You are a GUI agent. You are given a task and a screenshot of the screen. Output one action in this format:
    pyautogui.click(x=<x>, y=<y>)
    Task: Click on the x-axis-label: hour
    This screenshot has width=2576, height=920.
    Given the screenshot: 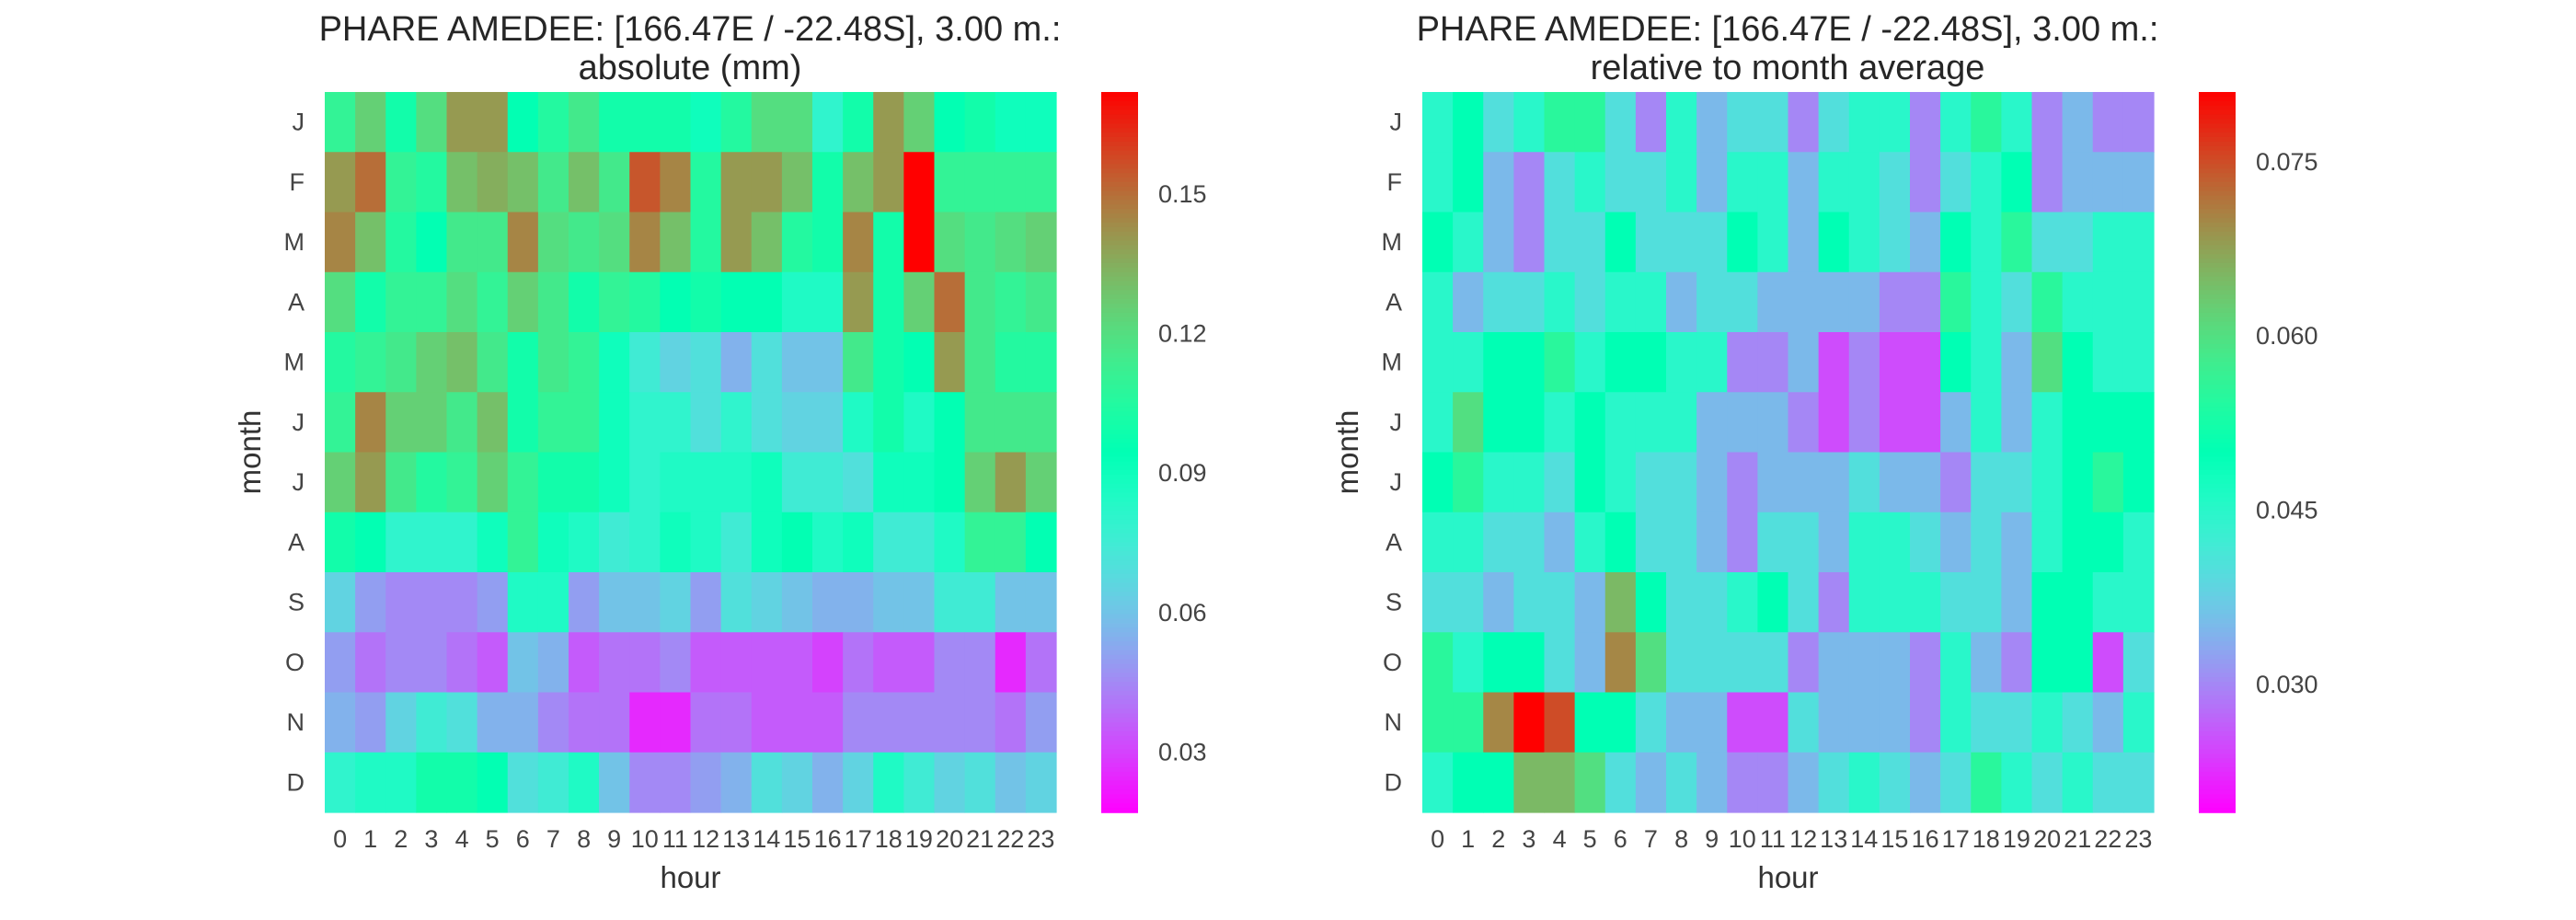 What is the action you would take?
    pyautogui.click(x=1787, y=877)
    